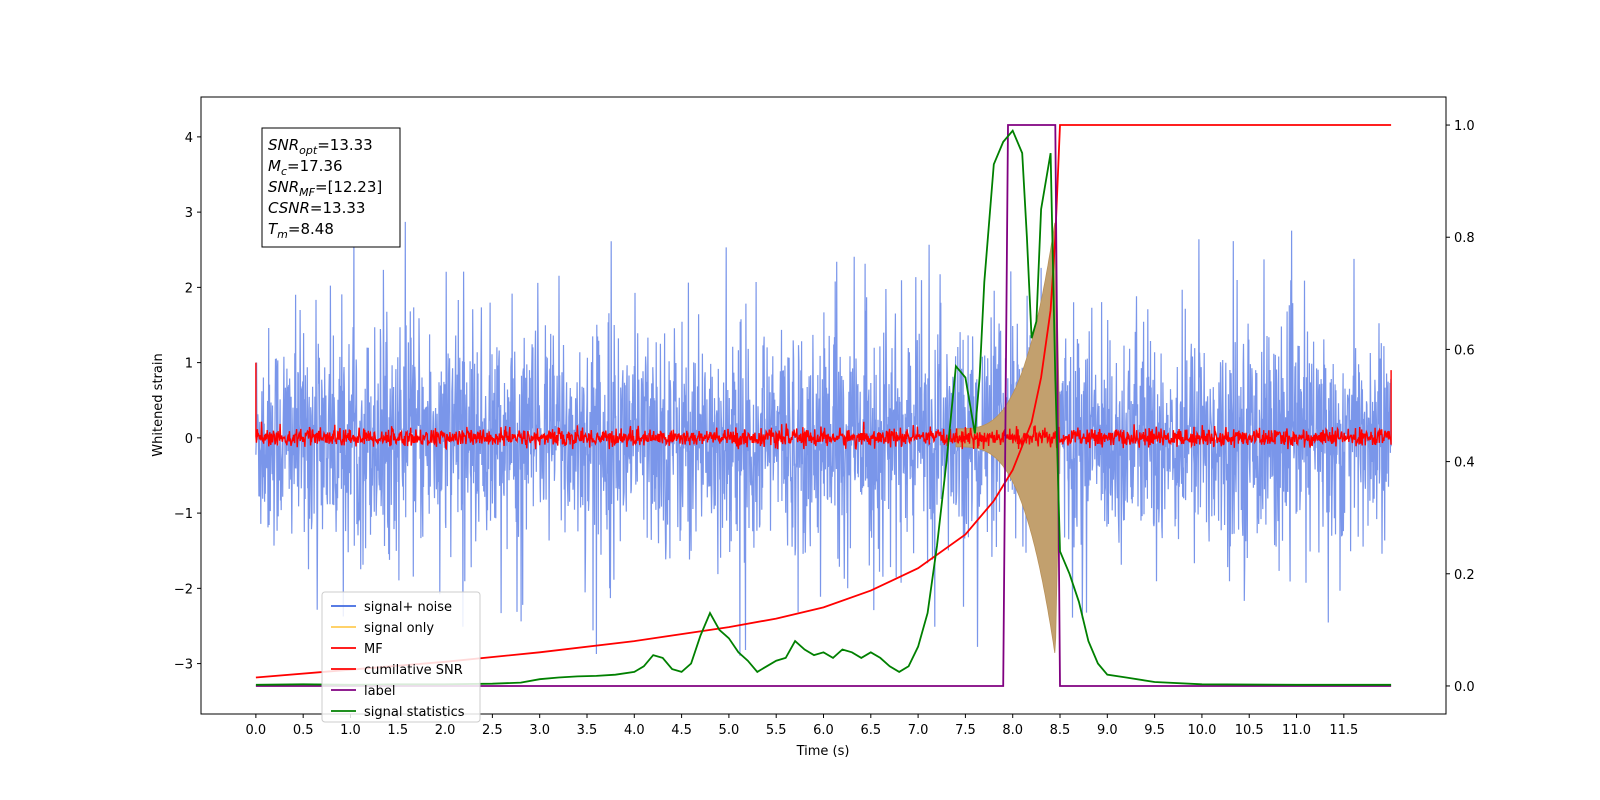 This screenshot has width=1600, height=800. Describe the element at coordinates (1296, 730) in the screenshot. I see `x-tick-label: 11.0` at that location.